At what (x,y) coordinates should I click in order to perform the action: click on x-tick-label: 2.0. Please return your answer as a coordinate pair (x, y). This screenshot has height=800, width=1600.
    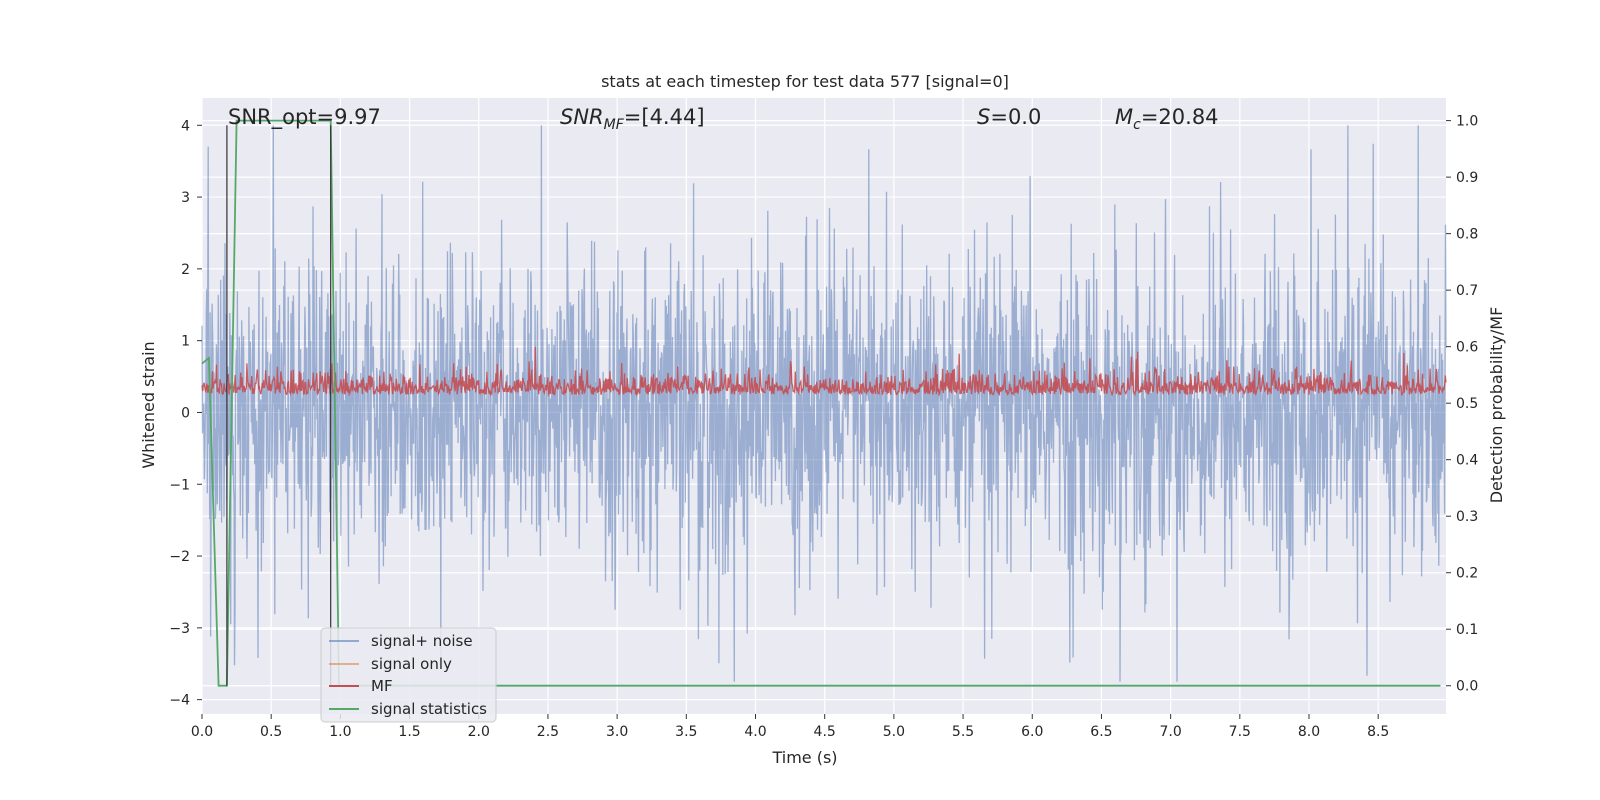
    Looking at the image, I should click on (479, 732).